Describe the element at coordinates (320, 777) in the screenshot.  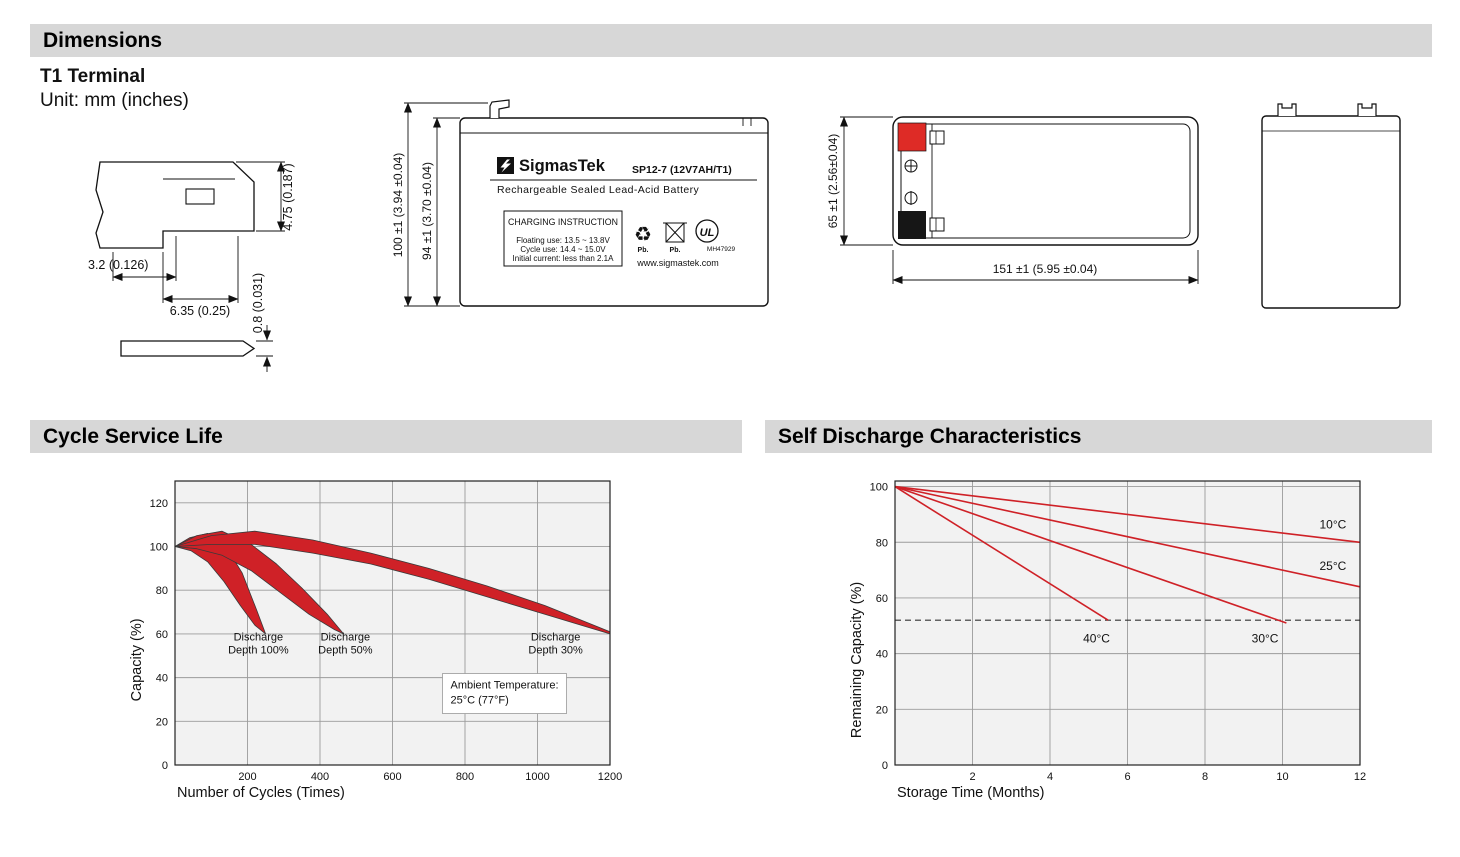
I see `svg-text: 400` at that location.